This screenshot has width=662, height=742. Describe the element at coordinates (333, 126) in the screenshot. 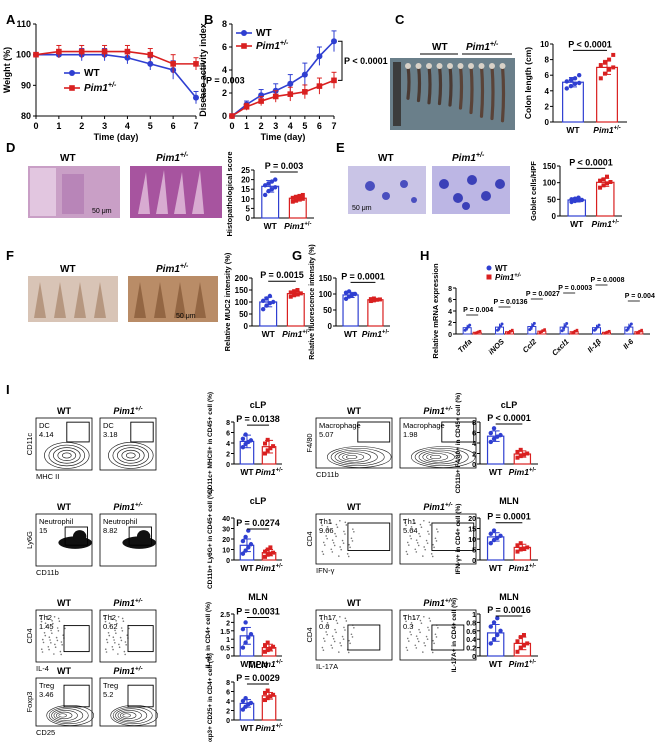

I see `x-tick-label: 7` at that location.